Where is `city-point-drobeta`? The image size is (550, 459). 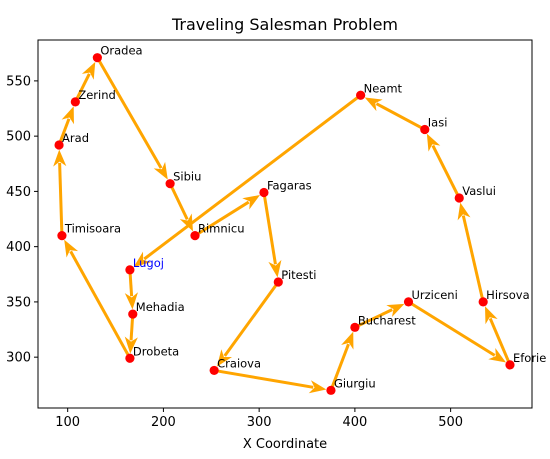 city-point-drobeta is located at coordinates (130, 358).